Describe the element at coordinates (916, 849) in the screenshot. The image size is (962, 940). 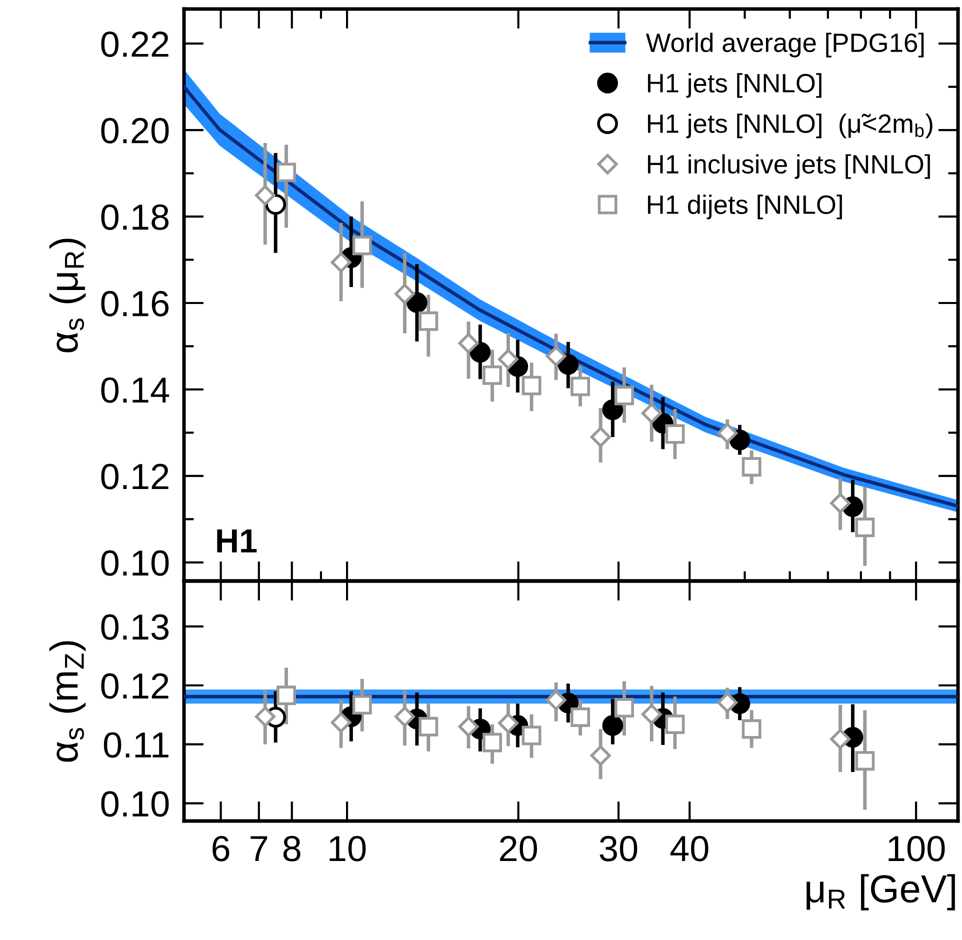
I see `x-tick-label: 100` at that location.